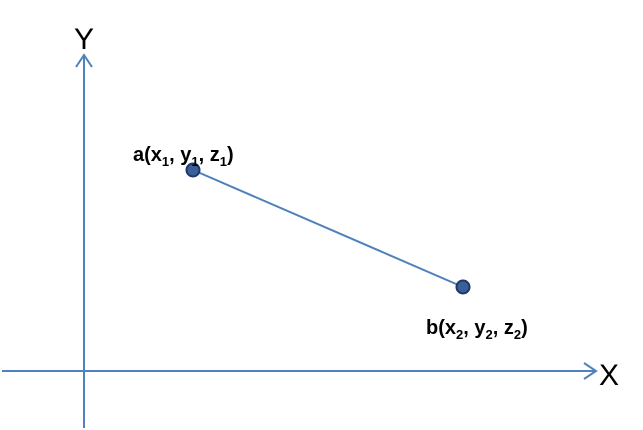 The width and height of the screenshot is (643, 430). What do you see at coordinates (498, 328) in the screenshot?
I see `point-b-sep-2: ,` at bounding box center [498, 328].